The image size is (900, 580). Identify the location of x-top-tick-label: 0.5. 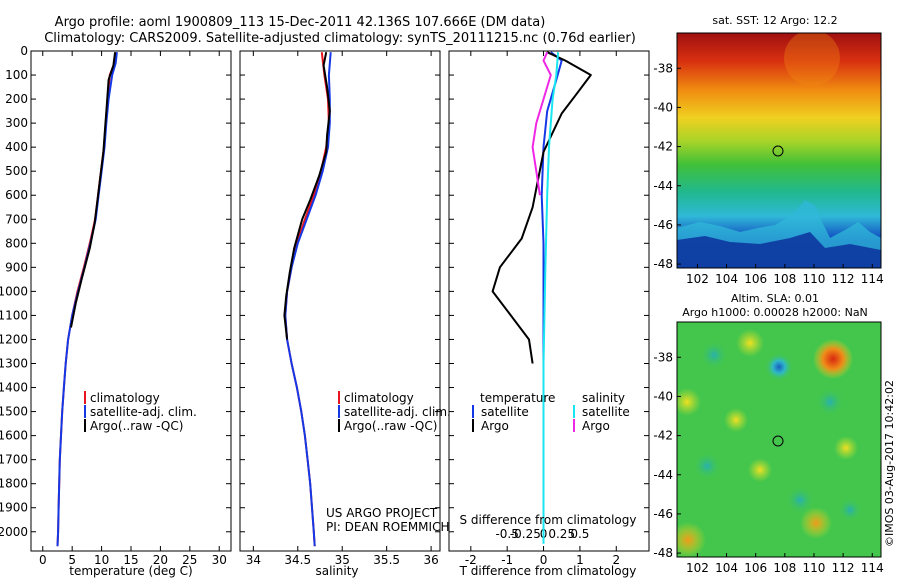
(579, 534).